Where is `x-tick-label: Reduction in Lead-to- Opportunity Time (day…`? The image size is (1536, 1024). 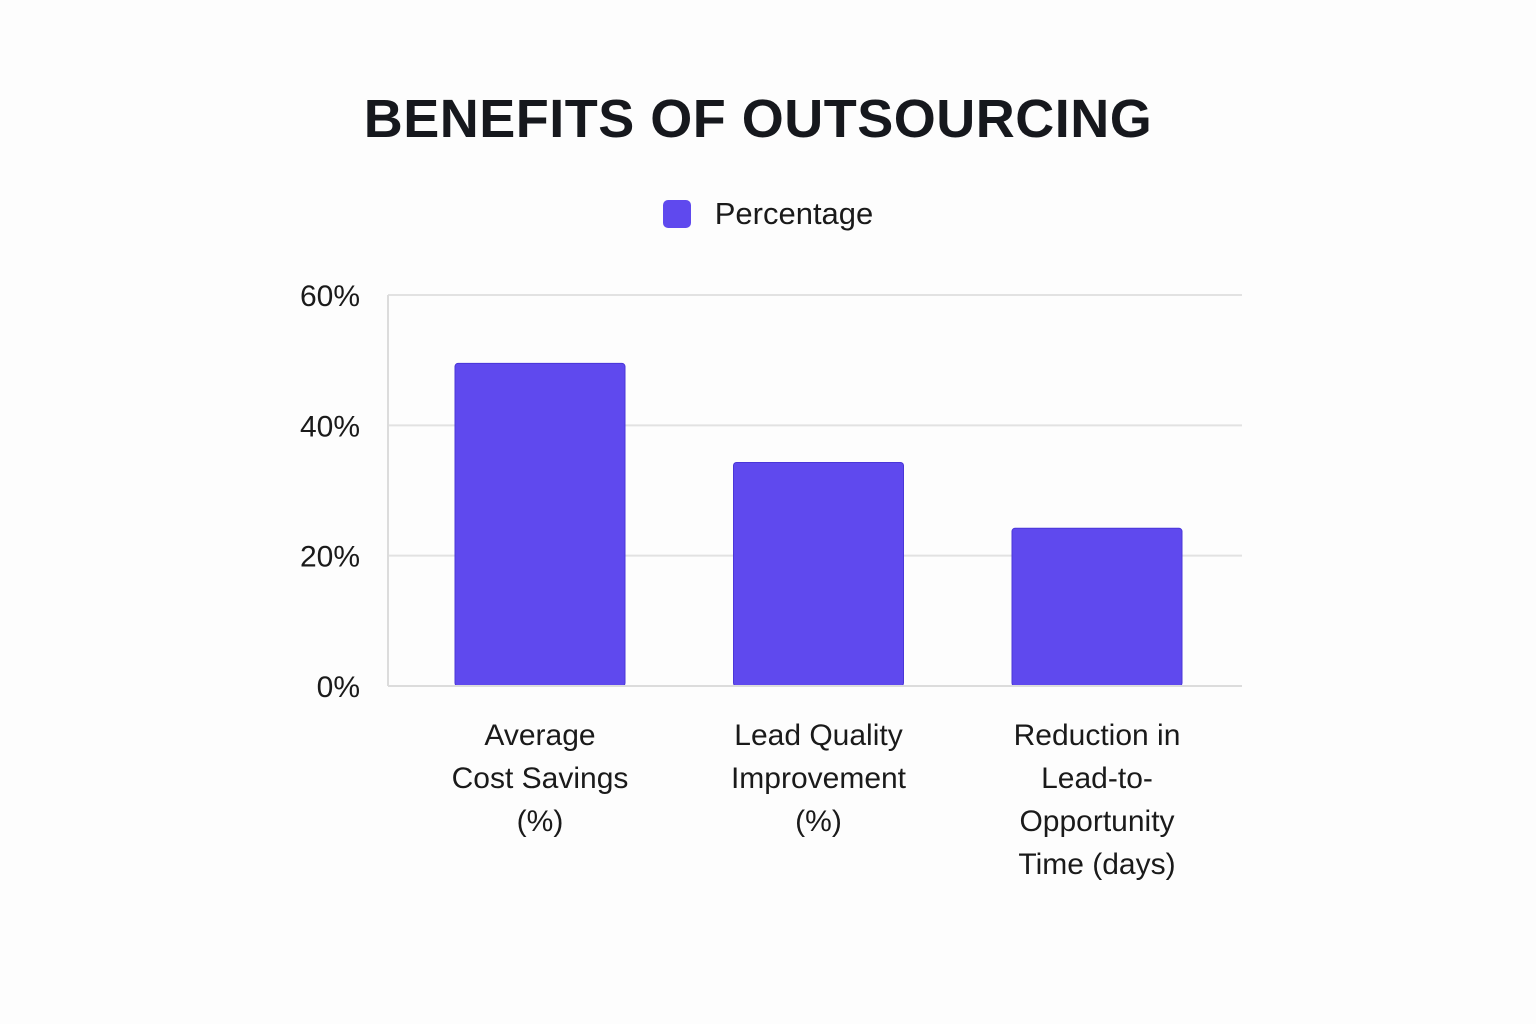
x-tick-label: Reduction in Lead-to- Opportunity Time (day… is located at coordinates (1097, 800).